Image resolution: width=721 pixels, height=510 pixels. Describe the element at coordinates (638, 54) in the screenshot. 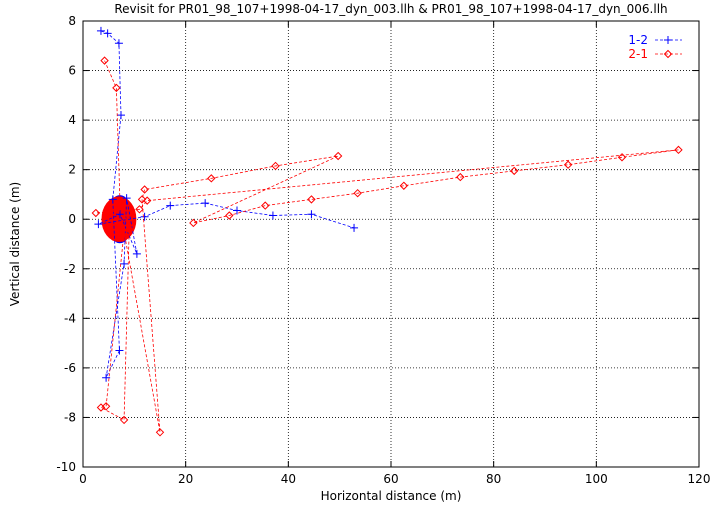

I see `legend-label: 2-1` at that location.